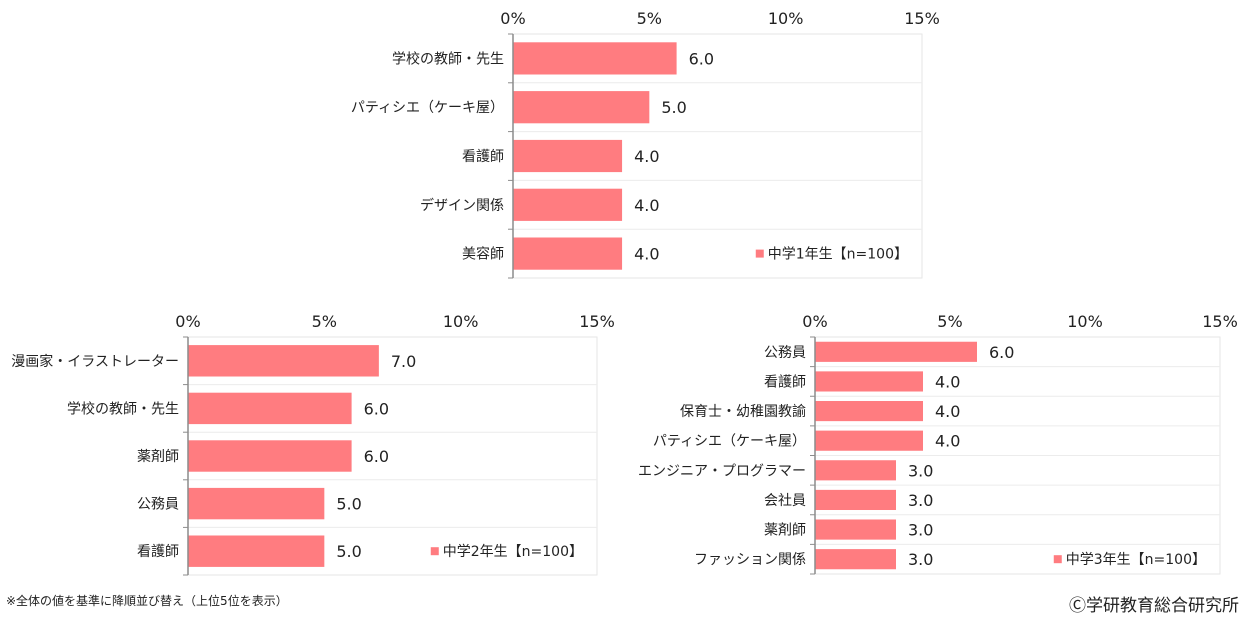  What do you see at coordinates (95, 361) in the screenshot?
I see `category-label: 漫画家・イラストレーター` at bounding box center [95, 361].